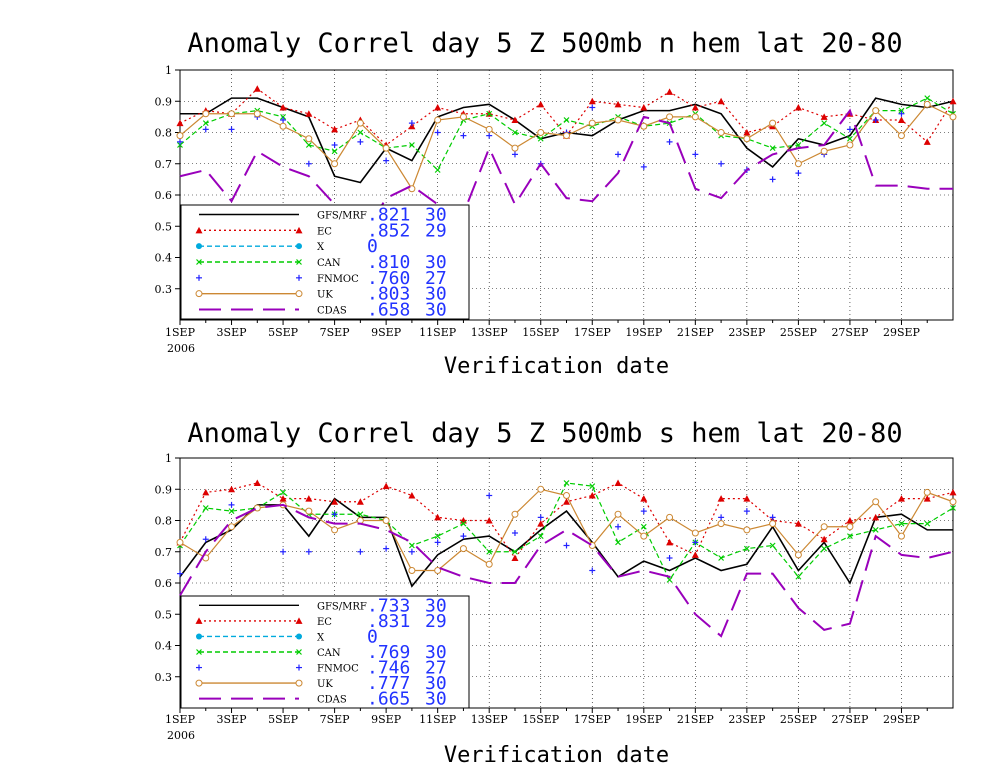 This screenshot has height=777, width=1000. I want to click on legend-box, so click(325, 652).